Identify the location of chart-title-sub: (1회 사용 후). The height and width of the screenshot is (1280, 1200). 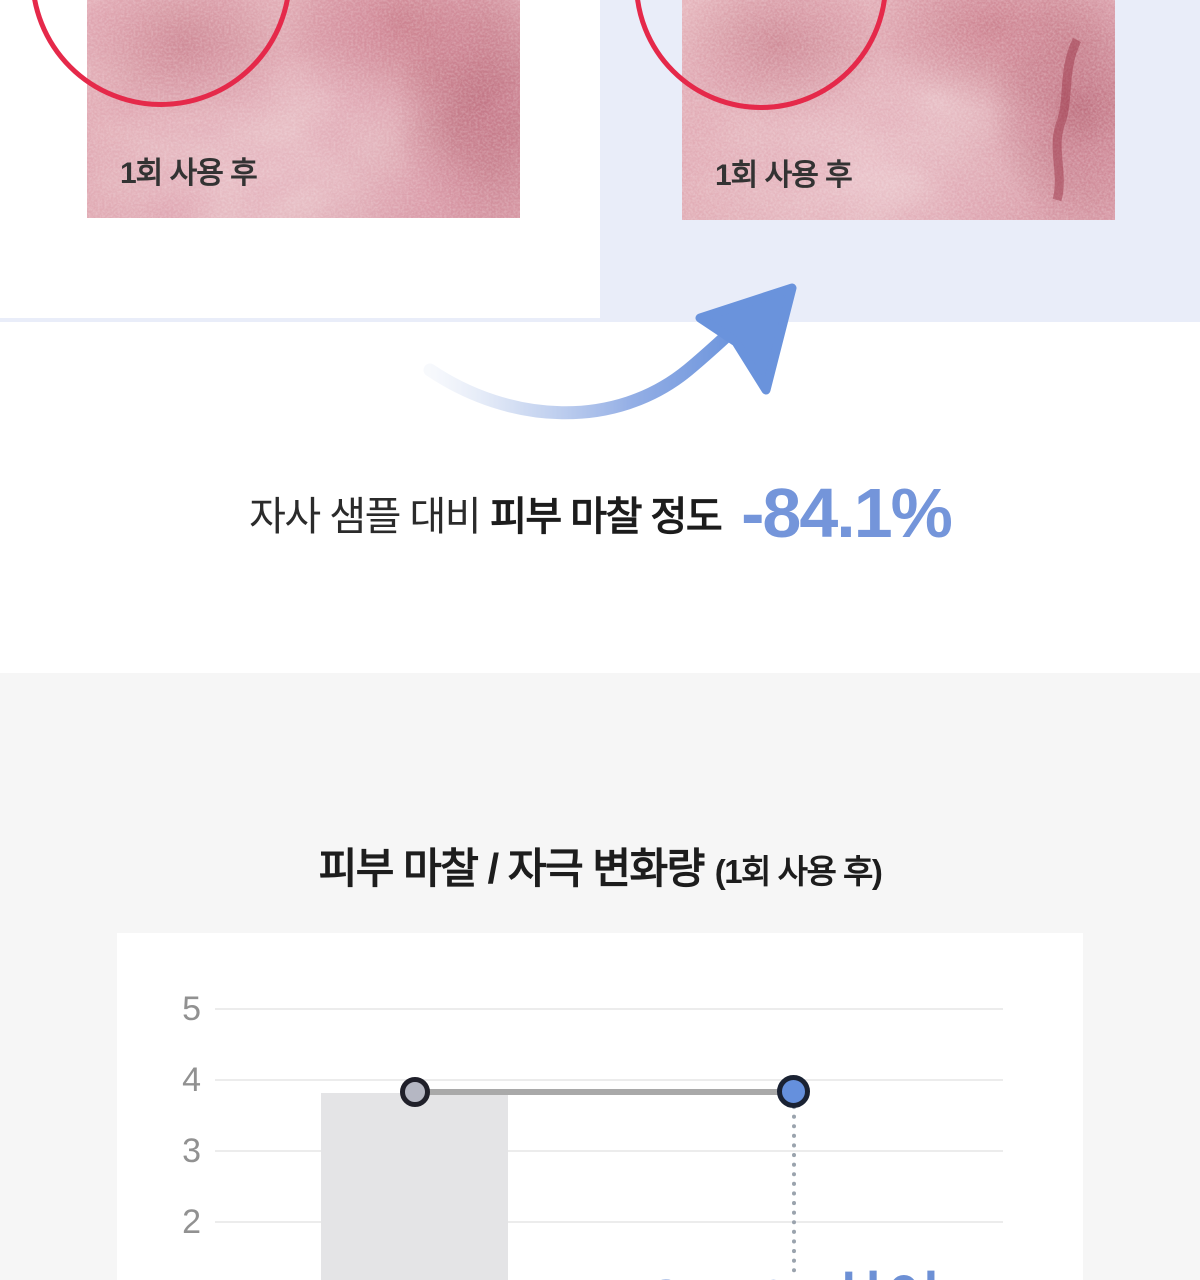
(798, 871).